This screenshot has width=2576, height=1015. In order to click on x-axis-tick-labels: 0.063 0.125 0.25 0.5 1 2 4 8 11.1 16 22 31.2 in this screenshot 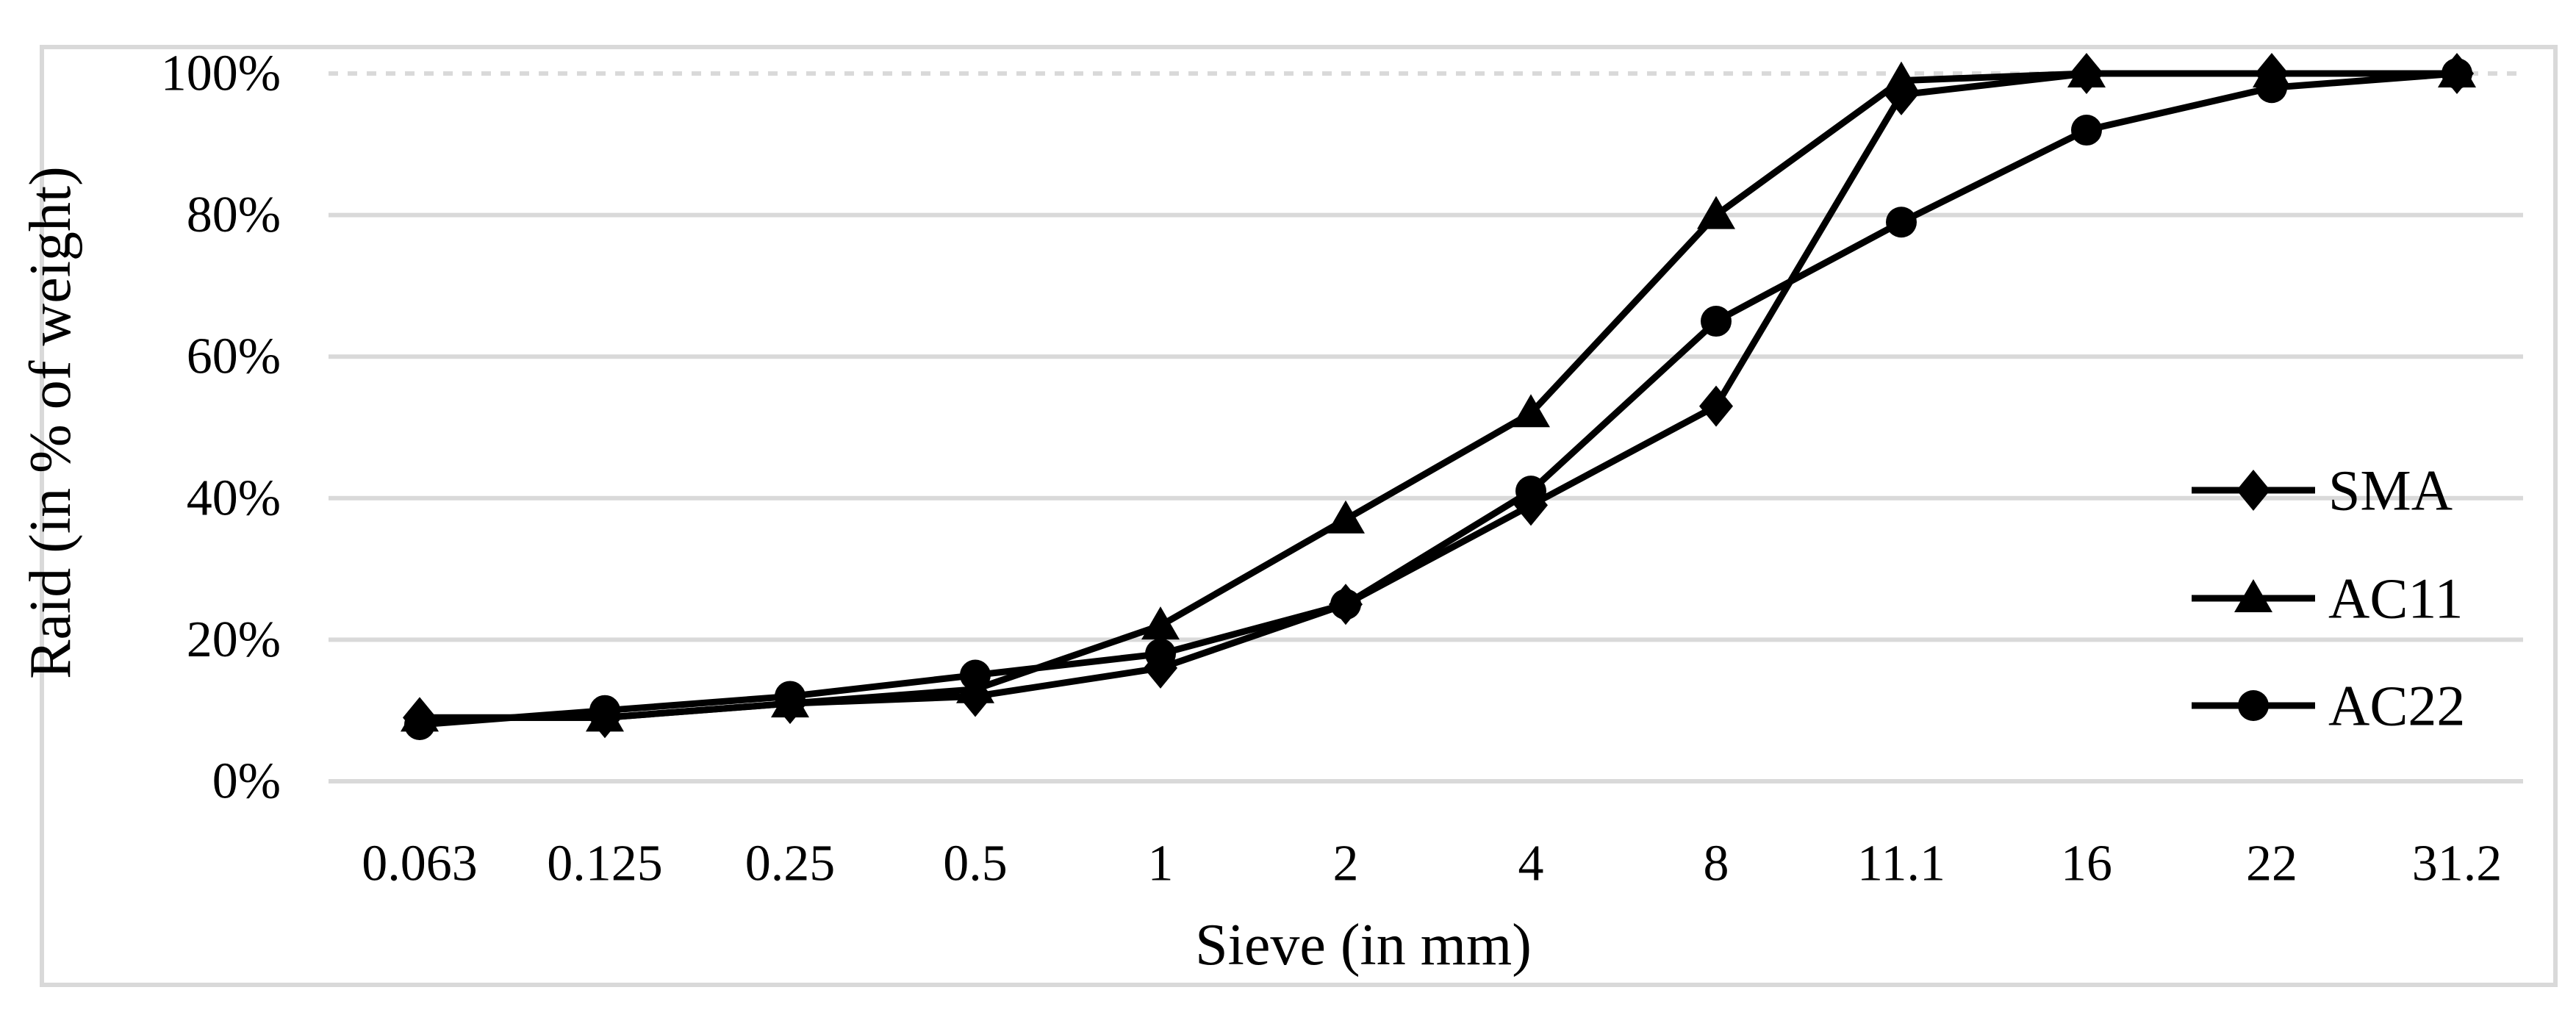, I will do `click(1432, 864)`.